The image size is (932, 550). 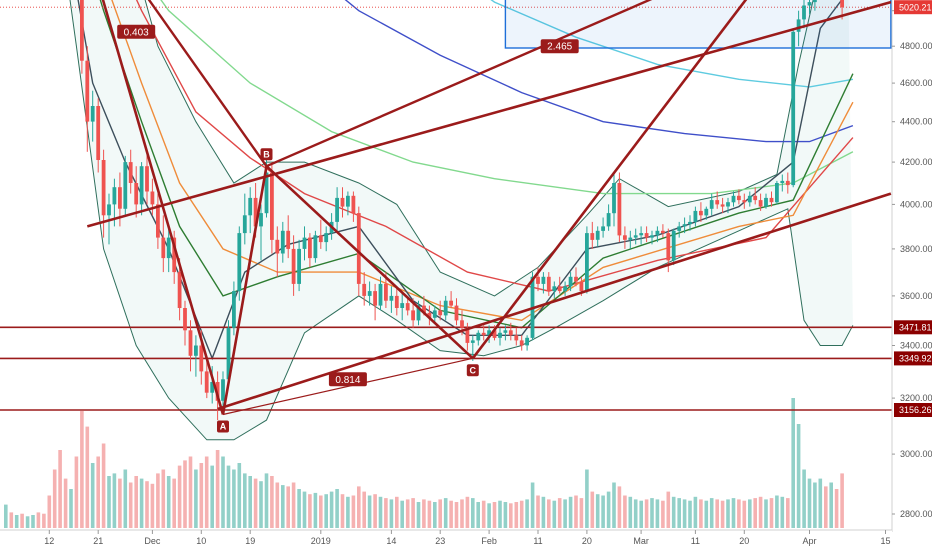 What do you see at coordinates (916, 398) in the screenshot?
I see `price-axis-tick-label: 3200.00` at bounding box center [916, 398].